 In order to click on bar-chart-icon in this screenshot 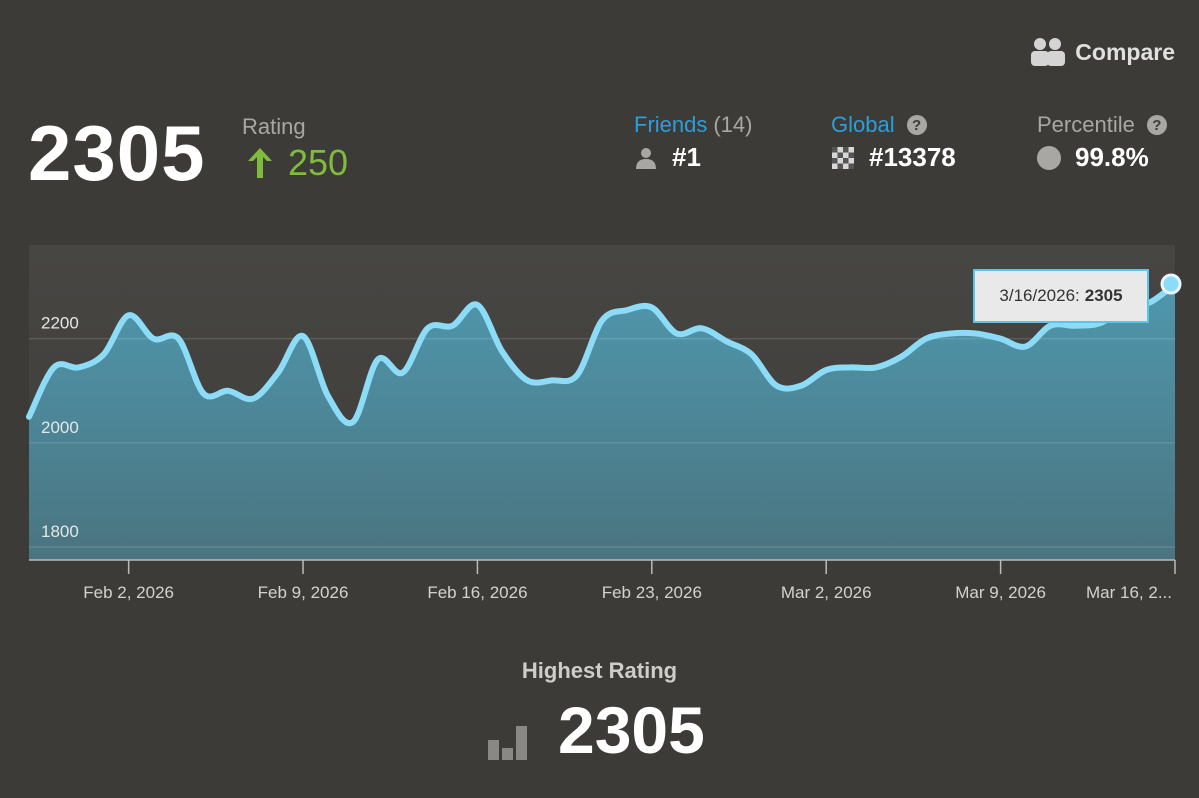, I will do `click(507, 743)`.